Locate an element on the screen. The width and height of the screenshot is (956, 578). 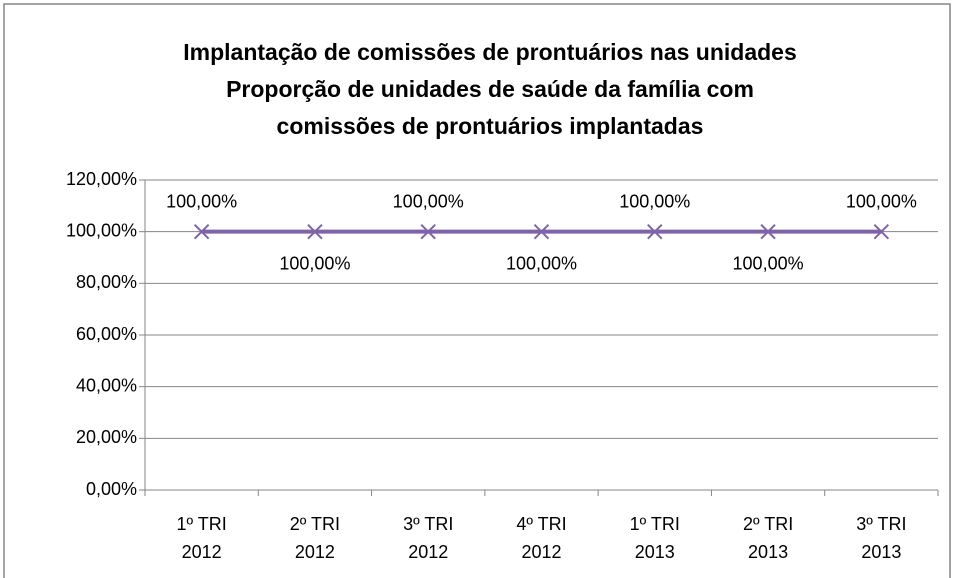
y-tick-label: 0,00% is located at coordinates (111, 489).